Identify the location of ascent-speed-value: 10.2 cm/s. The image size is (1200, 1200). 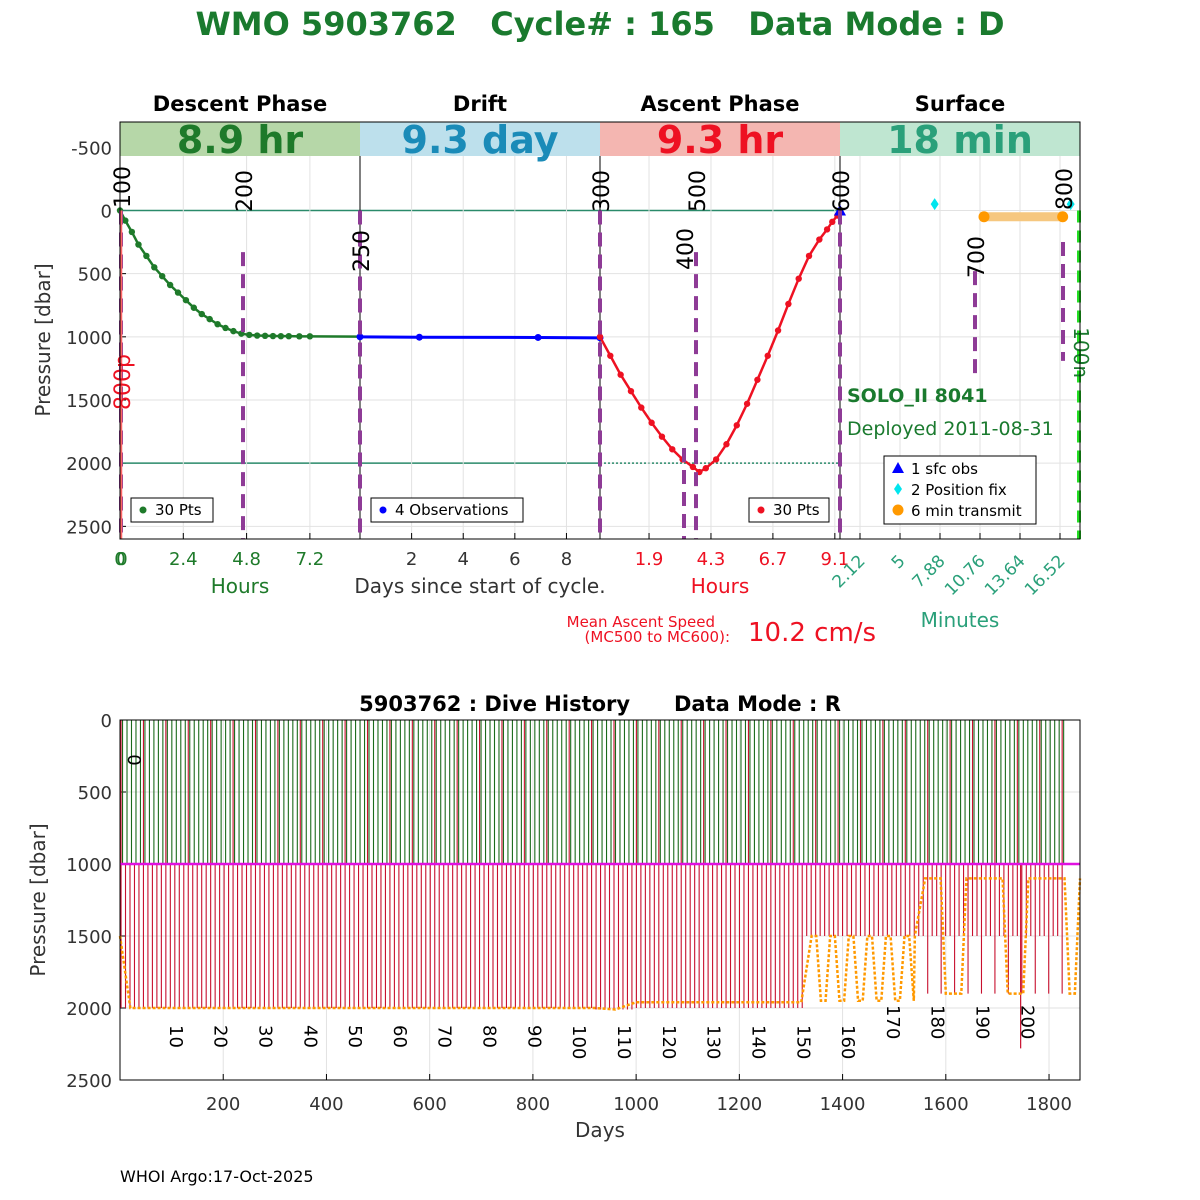
(812, 633).